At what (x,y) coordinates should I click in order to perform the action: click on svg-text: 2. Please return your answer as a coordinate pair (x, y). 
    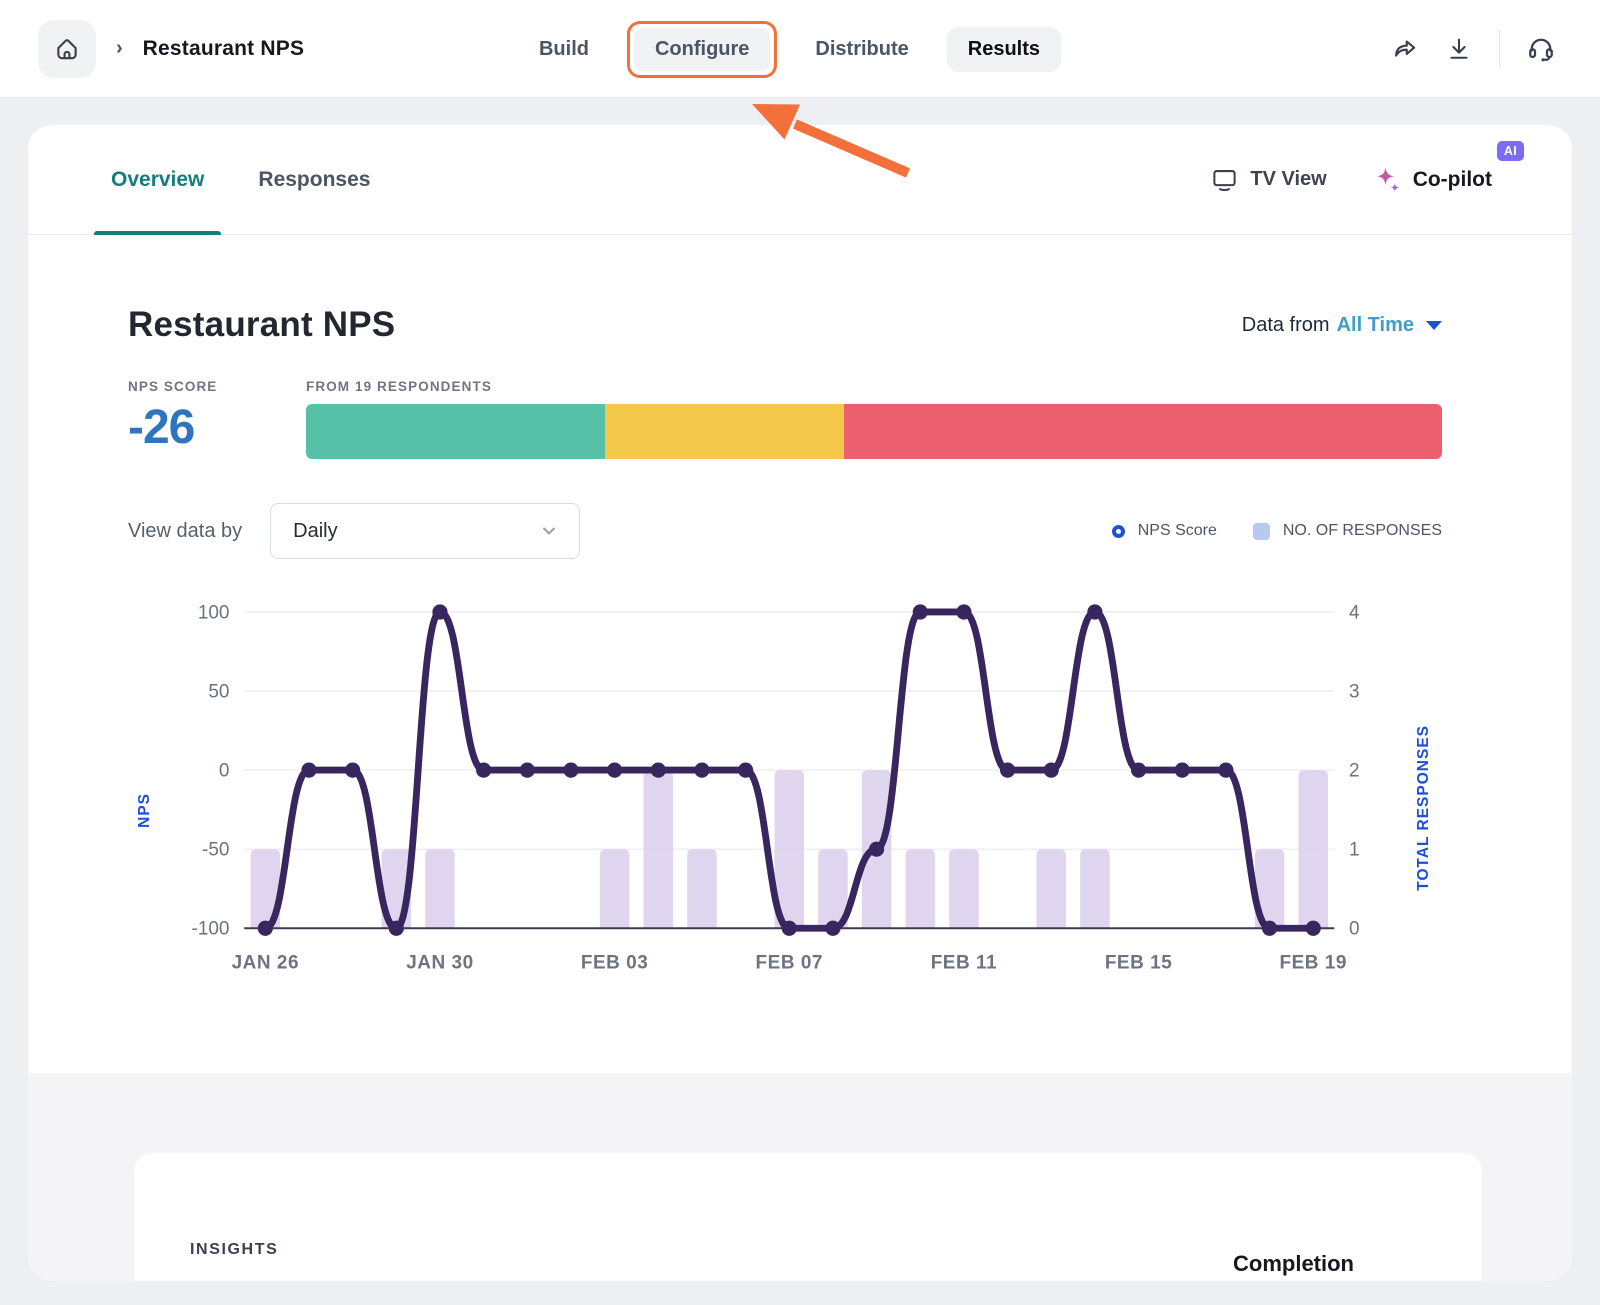
    Looking at the image, I should click on (1354, 770).